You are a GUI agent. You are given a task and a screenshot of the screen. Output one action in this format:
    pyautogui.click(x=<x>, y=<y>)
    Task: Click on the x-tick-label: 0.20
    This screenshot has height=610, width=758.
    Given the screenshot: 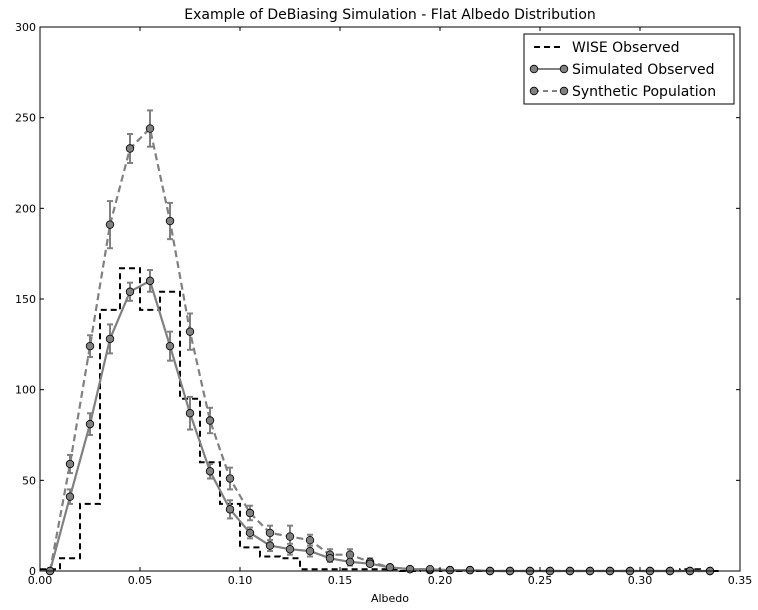 What is the action you would take?
    pyautogui.click(x=440, y=580)
    